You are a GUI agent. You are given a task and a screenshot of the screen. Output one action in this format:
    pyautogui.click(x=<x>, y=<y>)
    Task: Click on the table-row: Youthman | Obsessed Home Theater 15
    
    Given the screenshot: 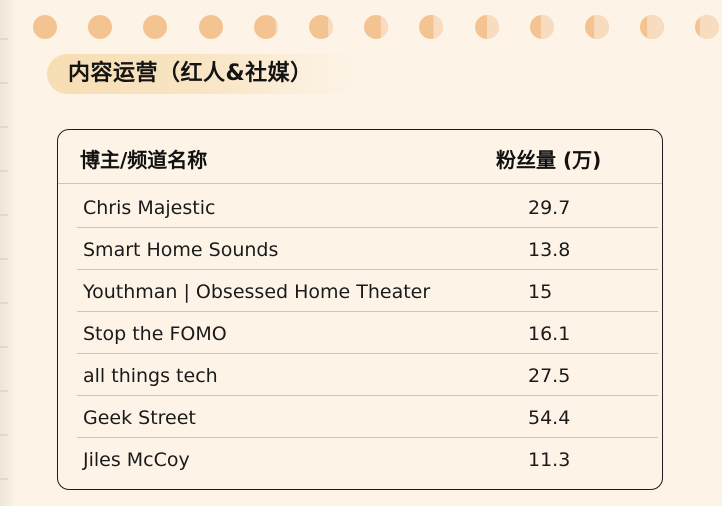 What is the action you would take?
    pyautogui.click(x=367, y=291)
    